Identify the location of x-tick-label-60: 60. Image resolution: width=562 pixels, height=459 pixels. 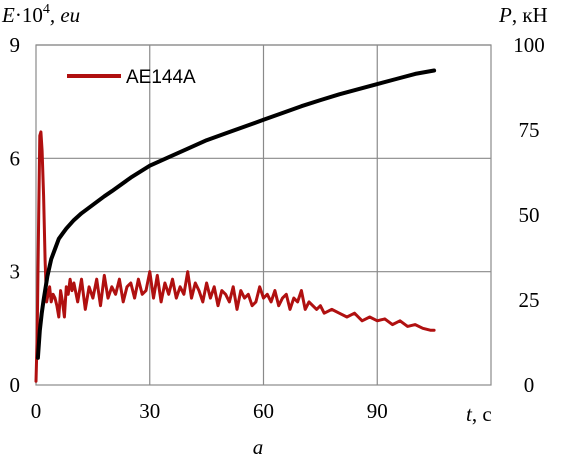
(263, 411).